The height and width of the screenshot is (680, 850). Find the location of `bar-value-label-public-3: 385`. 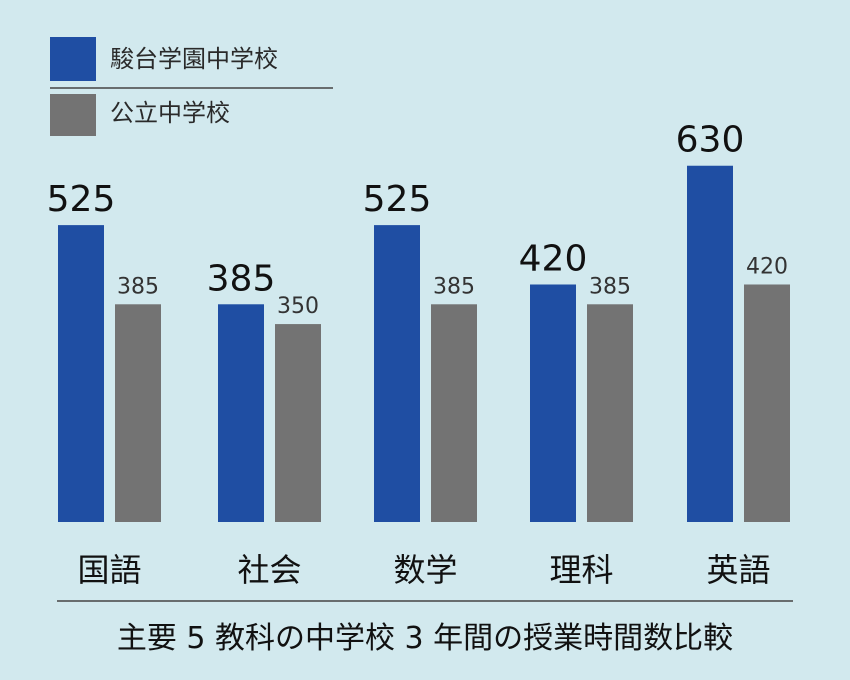

bar-value-label-public-3: 385 is located at coordinates (454, 286).